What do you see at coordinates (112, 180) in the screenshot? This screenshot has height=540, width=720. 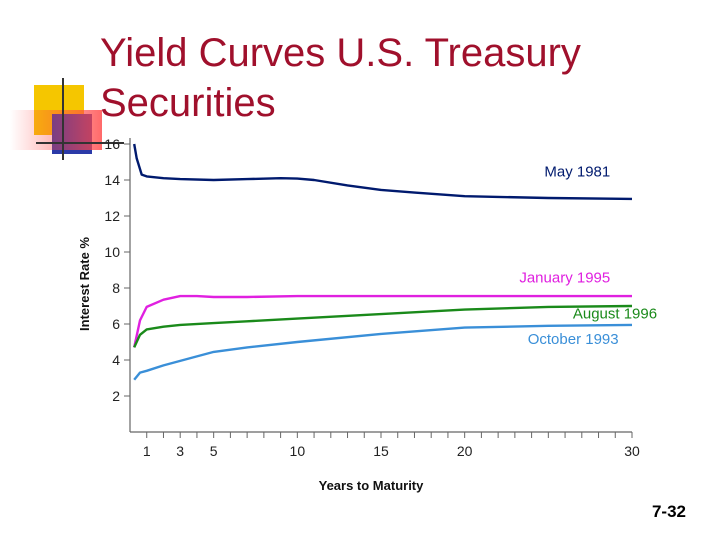 I see `y-tick-label: 14` at bounding box center [112, 180].